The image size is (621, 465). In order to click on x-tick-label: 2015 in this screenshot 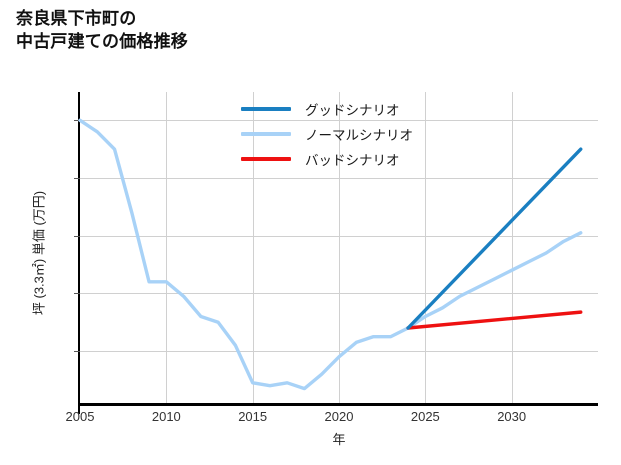, I will do `click(253, 416)`.